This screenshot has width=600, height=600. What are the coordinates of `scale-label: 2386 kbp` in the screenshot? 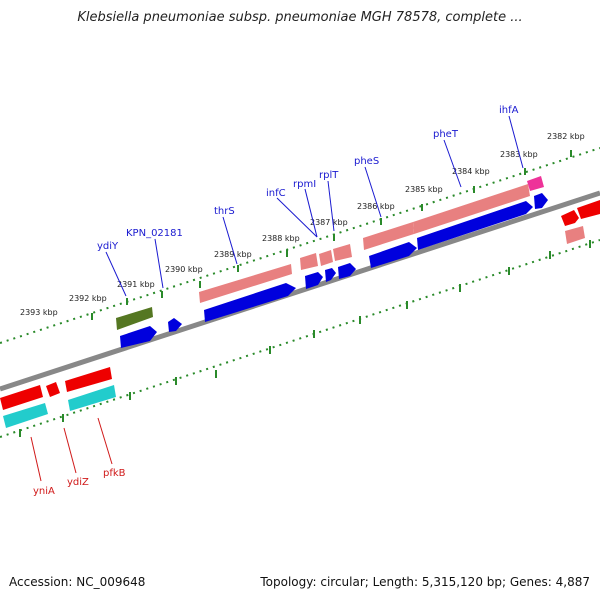 It's located at (376, 206).